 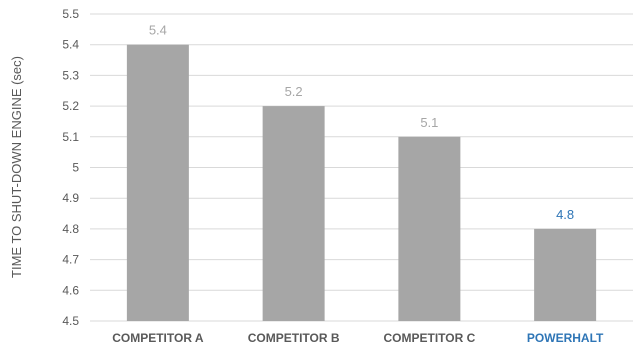 What do you see at coordinates (565, 214) in the screenshot?
I see `data-label: 4.8` at bounding box center [565, 214].